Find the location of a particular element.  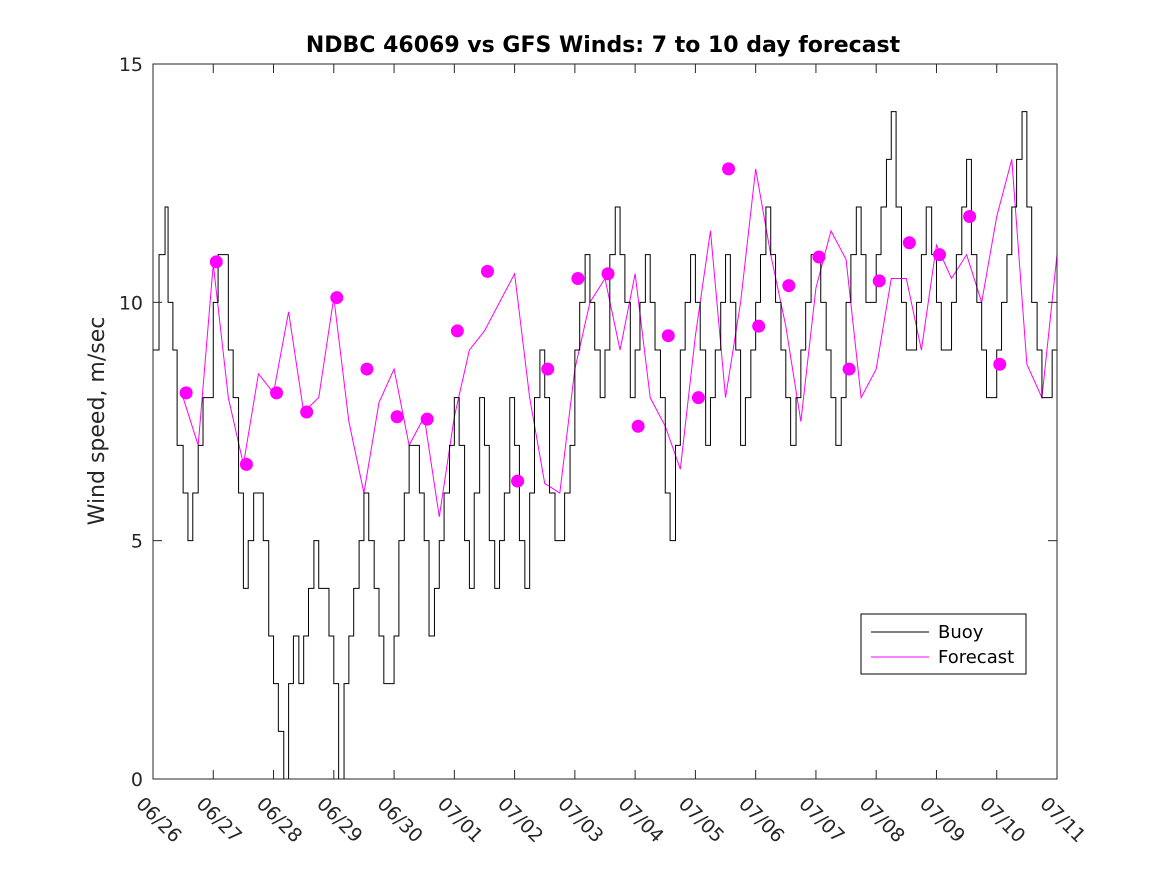

x-tick-label: 07/01 is located at coordinates (460, 820).